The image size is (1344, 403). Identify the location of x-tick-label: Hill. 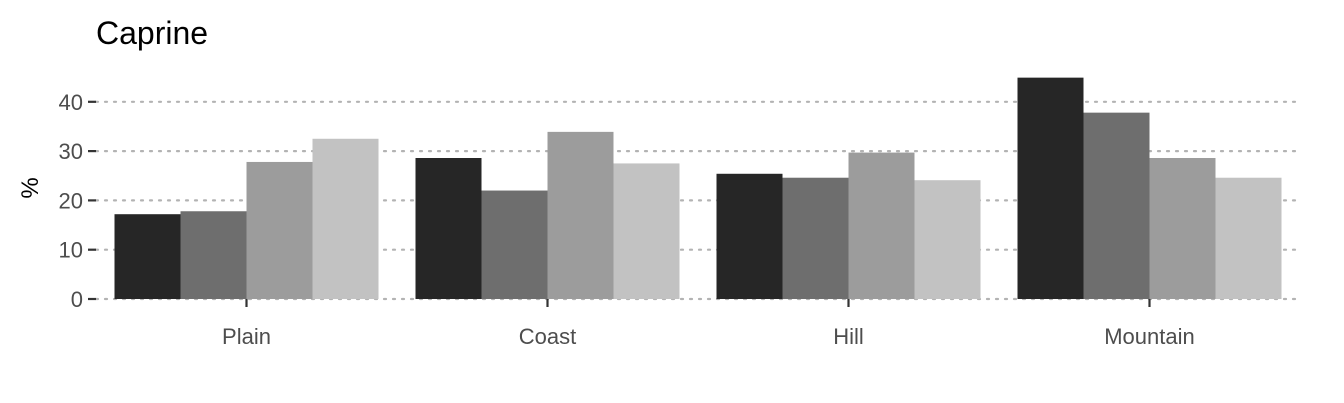
(848, 336).